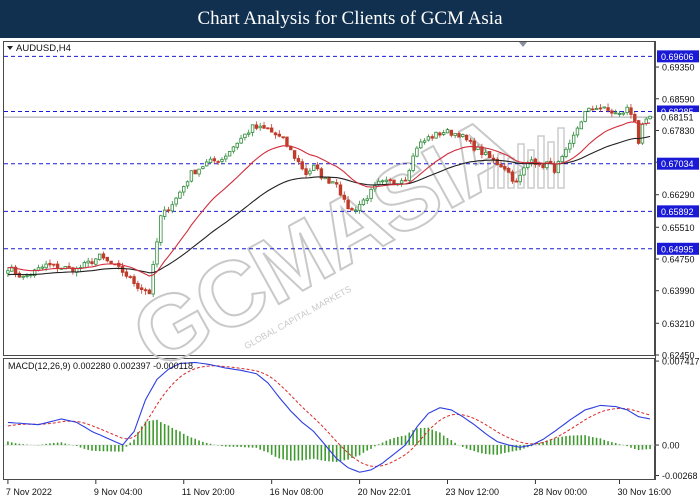 The height and width of the screenshot is (500, 700). Describe the element at coordinates (678, 99) in the screenshot. I see `price-tick-label: 0.68590` at that location.